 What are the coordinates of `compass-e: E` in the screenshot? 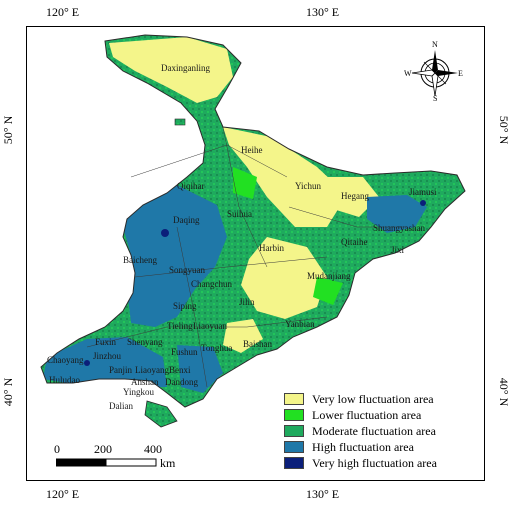 It's located at (460, 73).